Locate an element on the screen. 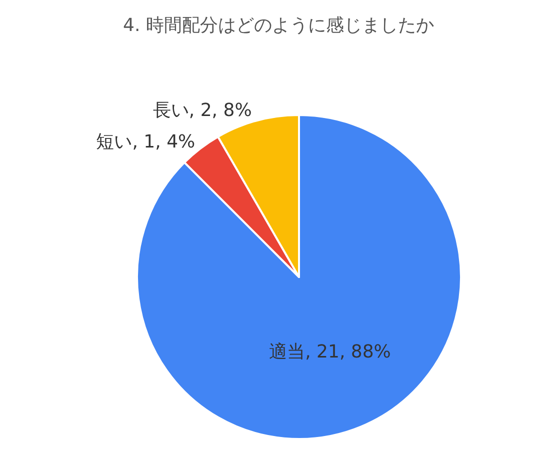  slice-label: 長い, 2, 8% is located at coordinates (202, 111).